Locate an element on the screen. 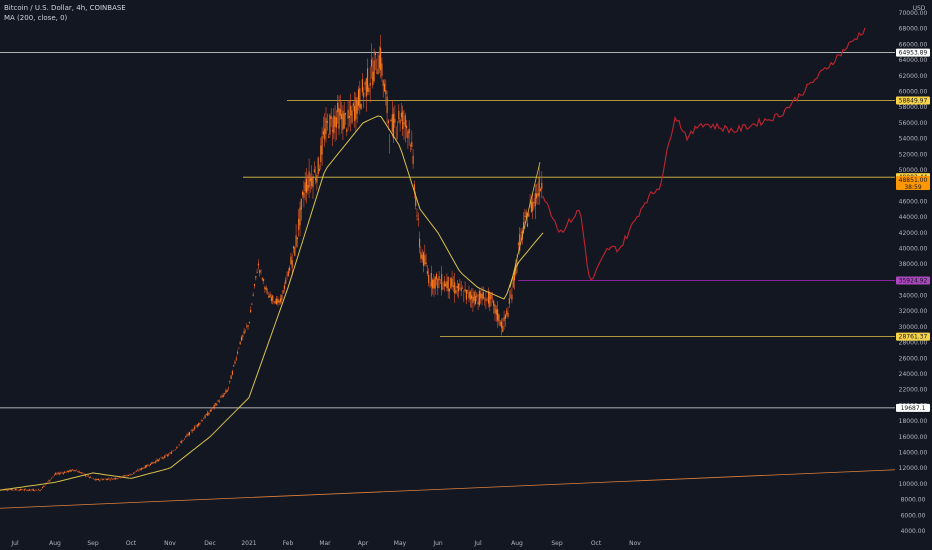 This screenshot has width=932, height=550. price-level-label-text: 35924.92 is located at coordinates (913, 280).